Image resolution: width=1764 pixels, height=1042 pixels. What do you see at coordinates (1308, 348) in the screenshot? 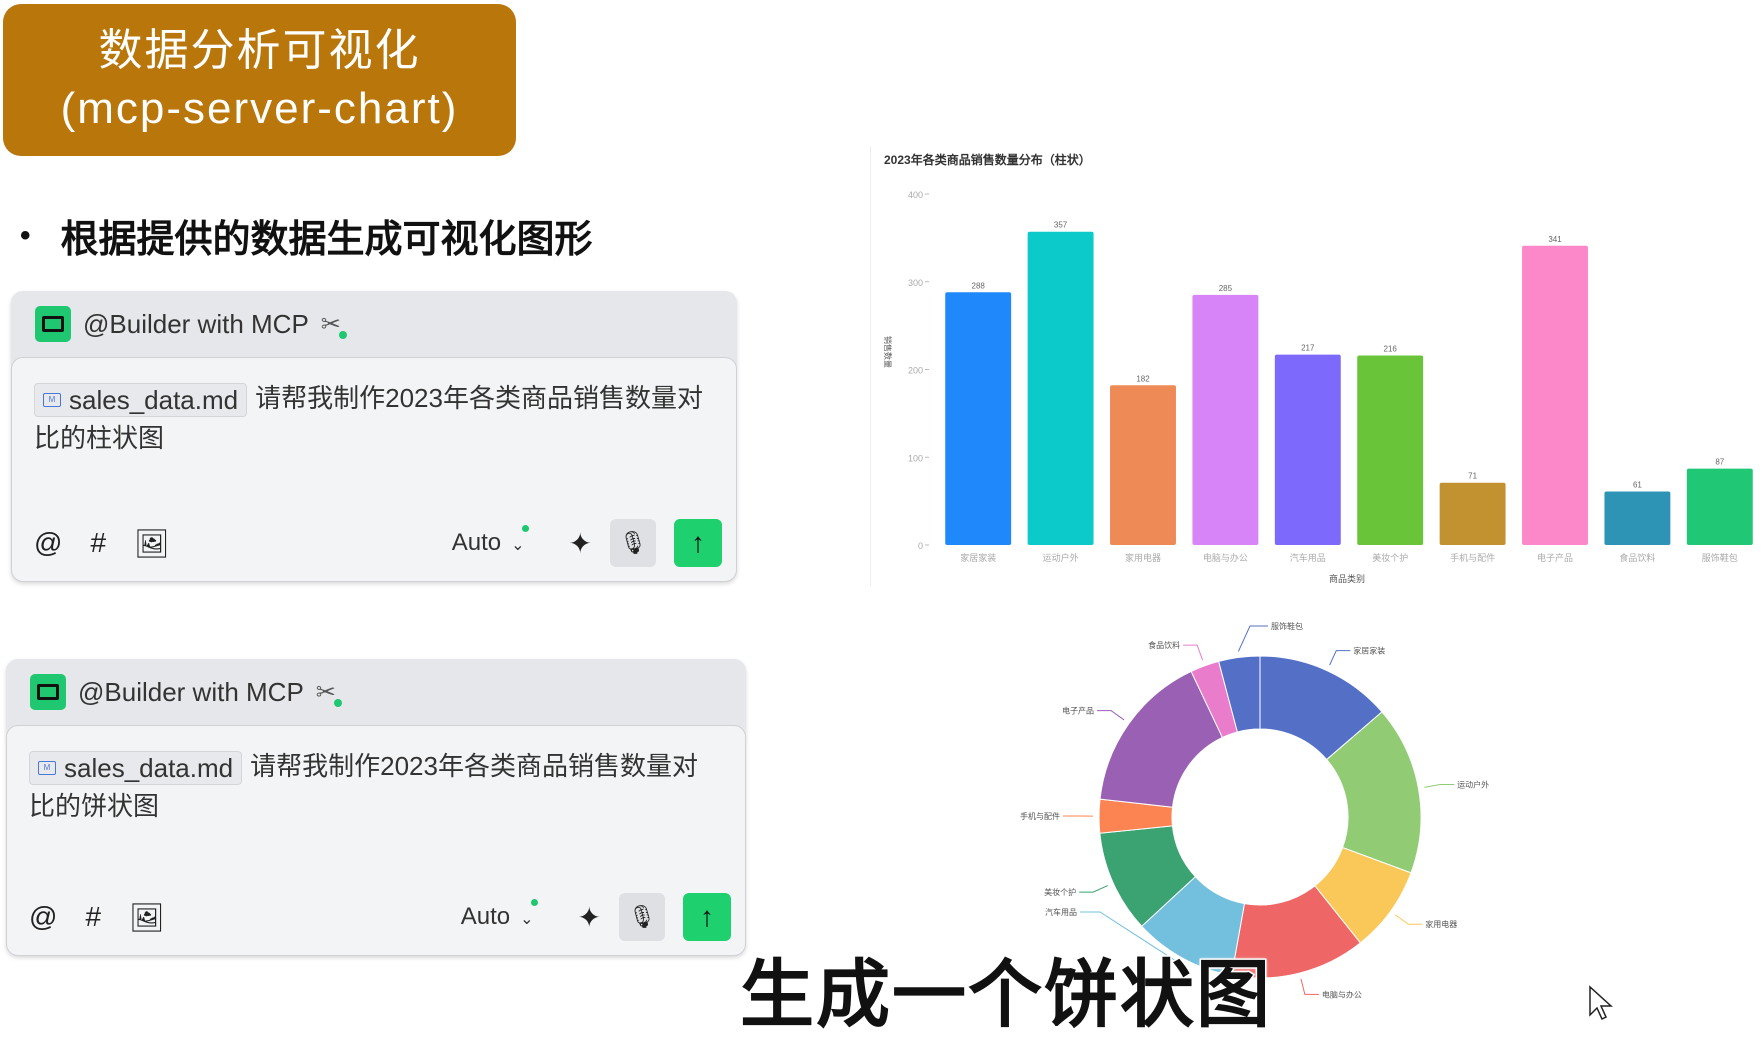
I see `data-label: 217` at bounding box center [1308, 348].